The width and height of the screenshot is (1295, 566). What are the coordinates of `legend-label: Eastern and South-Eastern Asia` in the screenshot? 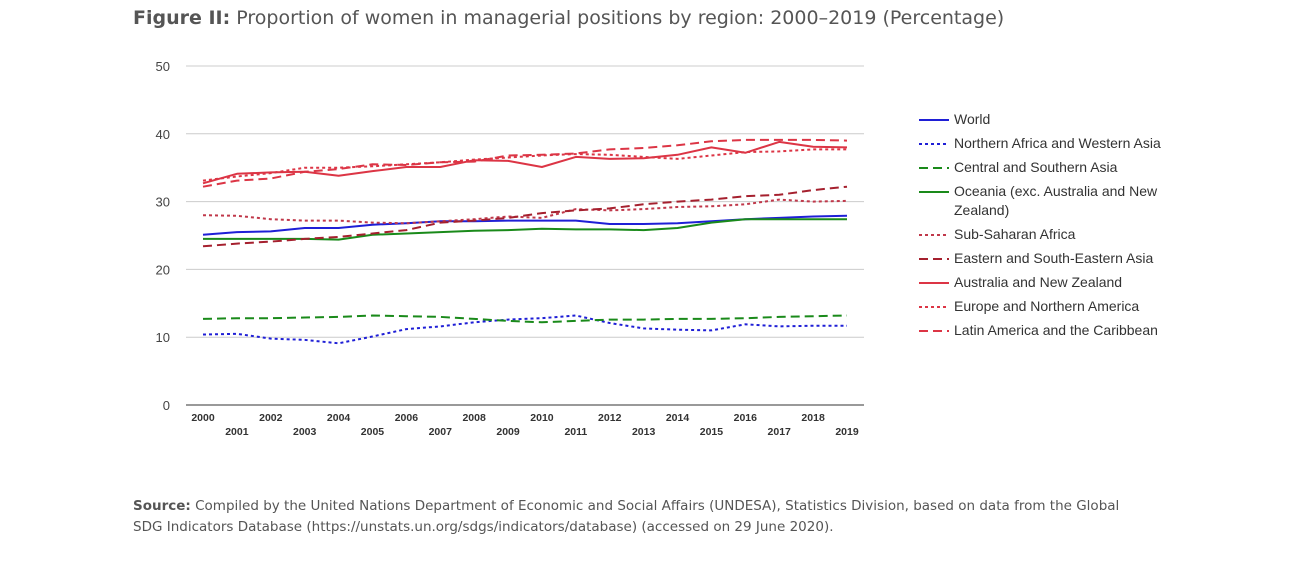 It's located at (1054, 258).